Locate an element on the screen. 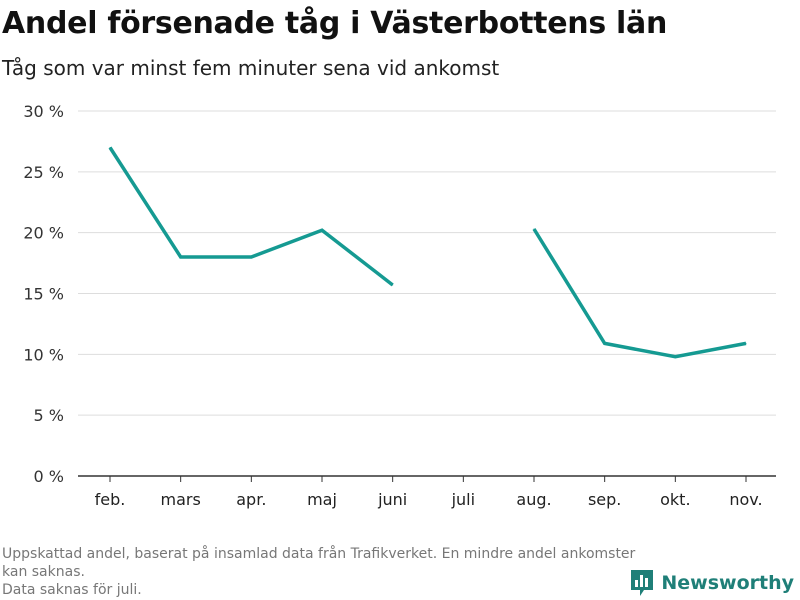  x-tick-label: juni is located at coordinates (392, 499).